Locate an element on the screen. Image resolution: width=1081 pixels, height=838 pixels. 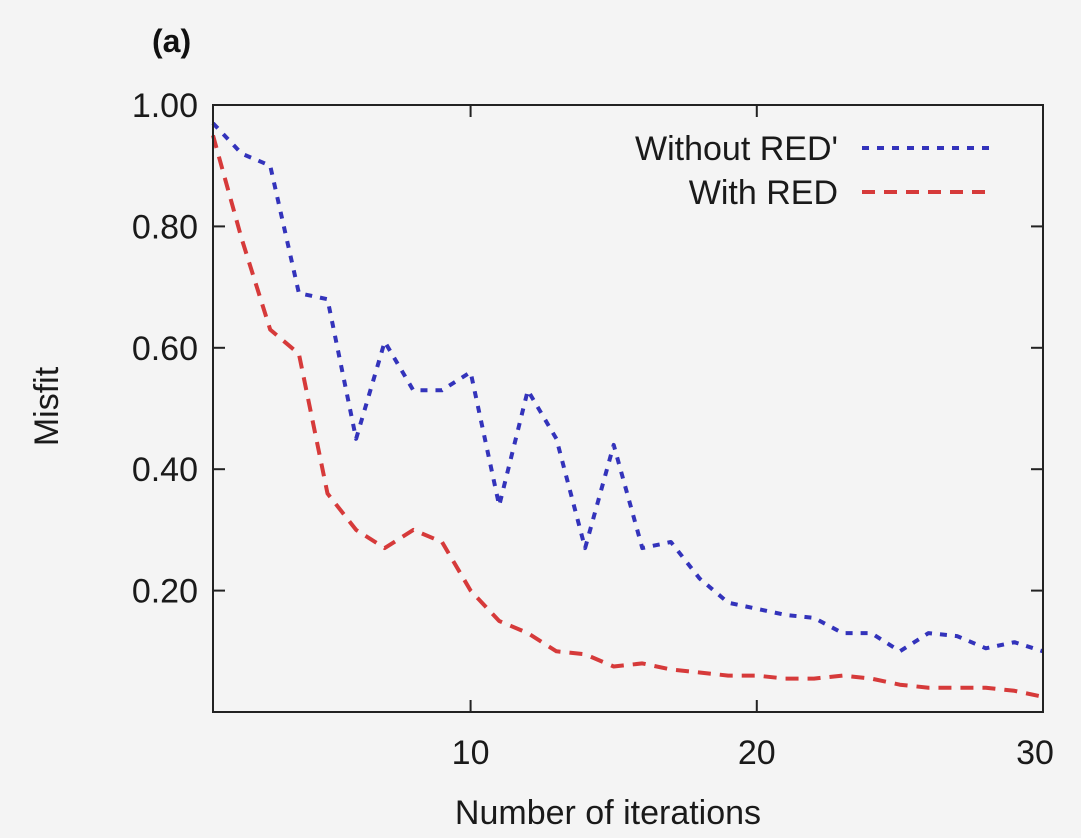
x-tick-labels: 10 20 30 is located at coordinates (753, 753).